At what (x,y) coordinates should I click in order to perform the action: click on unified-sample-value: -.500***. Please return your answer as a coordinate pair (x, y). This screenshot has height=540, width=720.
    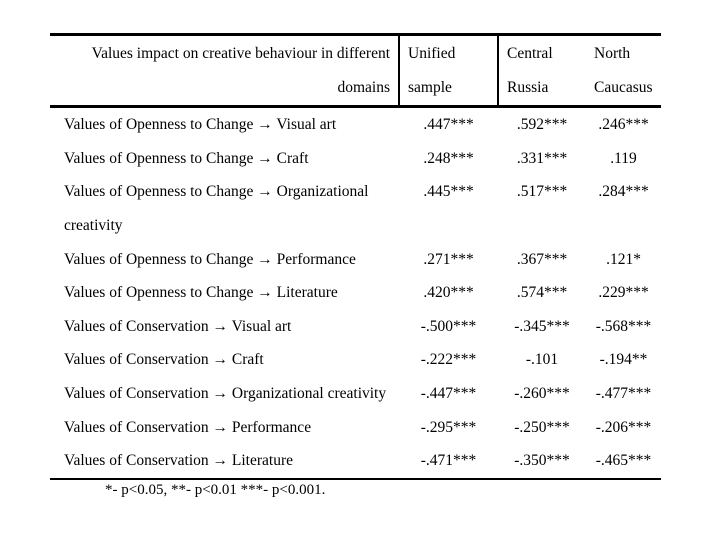
    Looking at the image, I should click on (448, 326).